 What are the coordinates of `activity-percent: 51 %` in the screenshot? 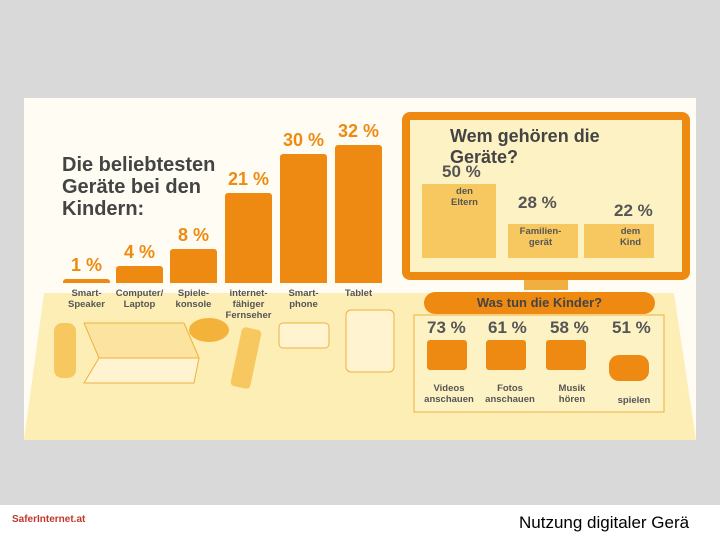 It's located at (631, 327).